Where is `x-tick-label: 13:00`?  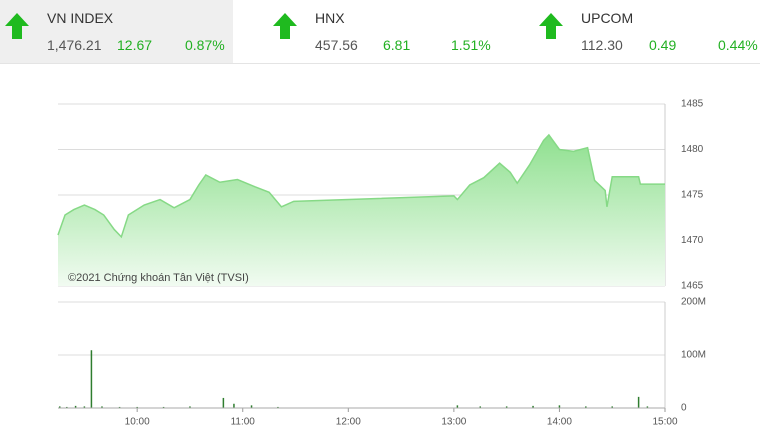
x-tick-label: 13:00 is located at coordinates (453, 422).